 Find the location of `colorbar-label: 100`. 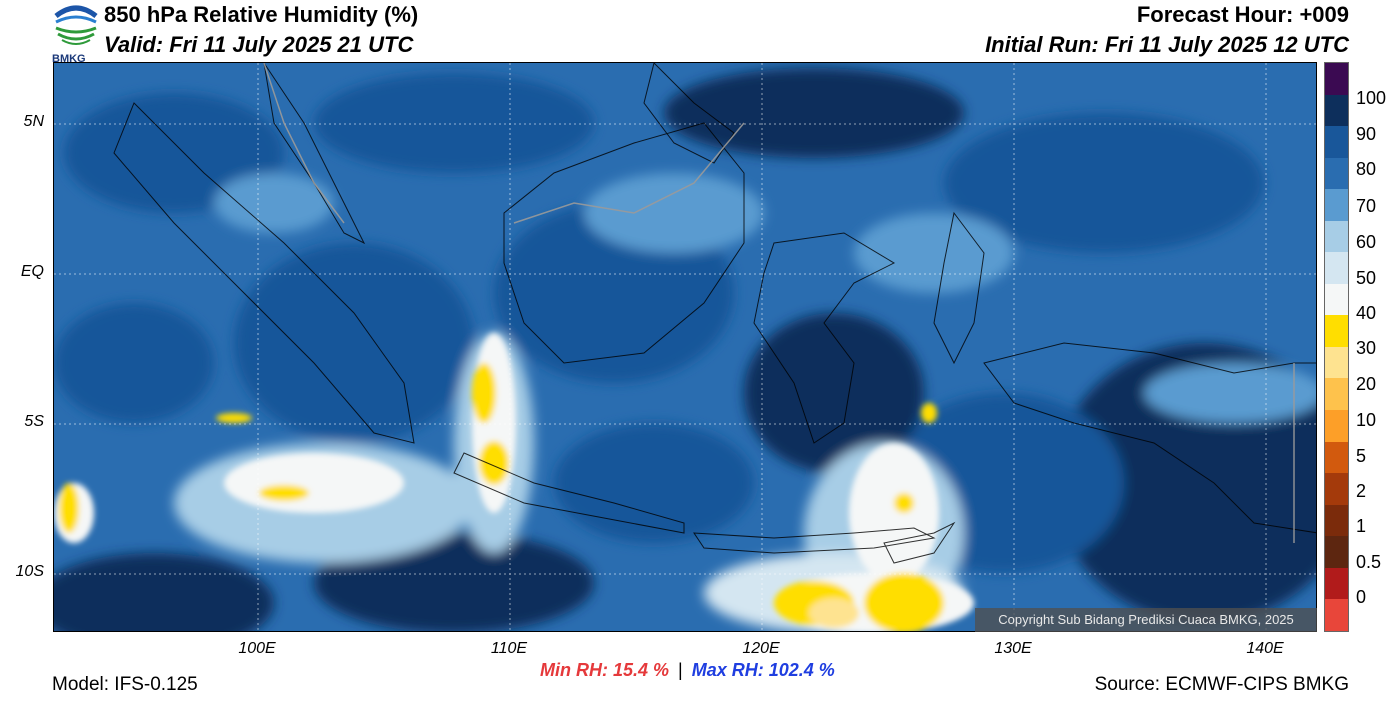

colorbar-label: 100 is located at coordinates (1371, 98).